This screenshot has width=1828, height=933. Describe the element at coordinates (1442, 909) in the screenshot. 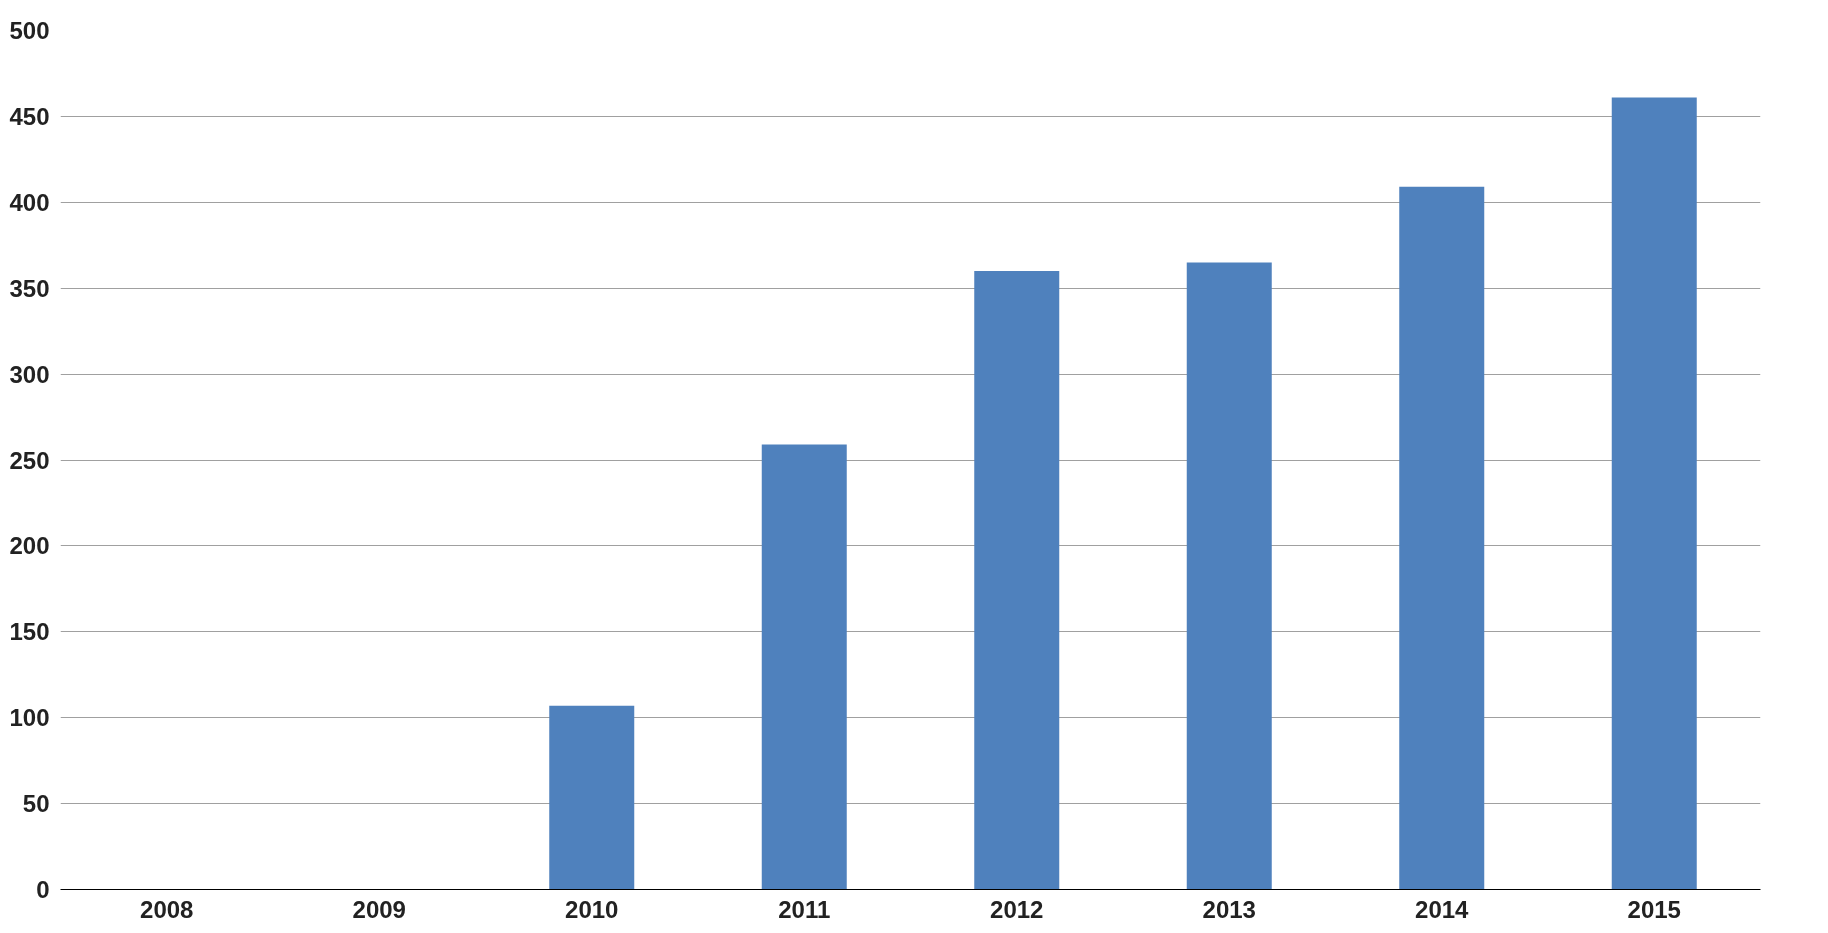

I see `x-tick-label: 2014` at that location.